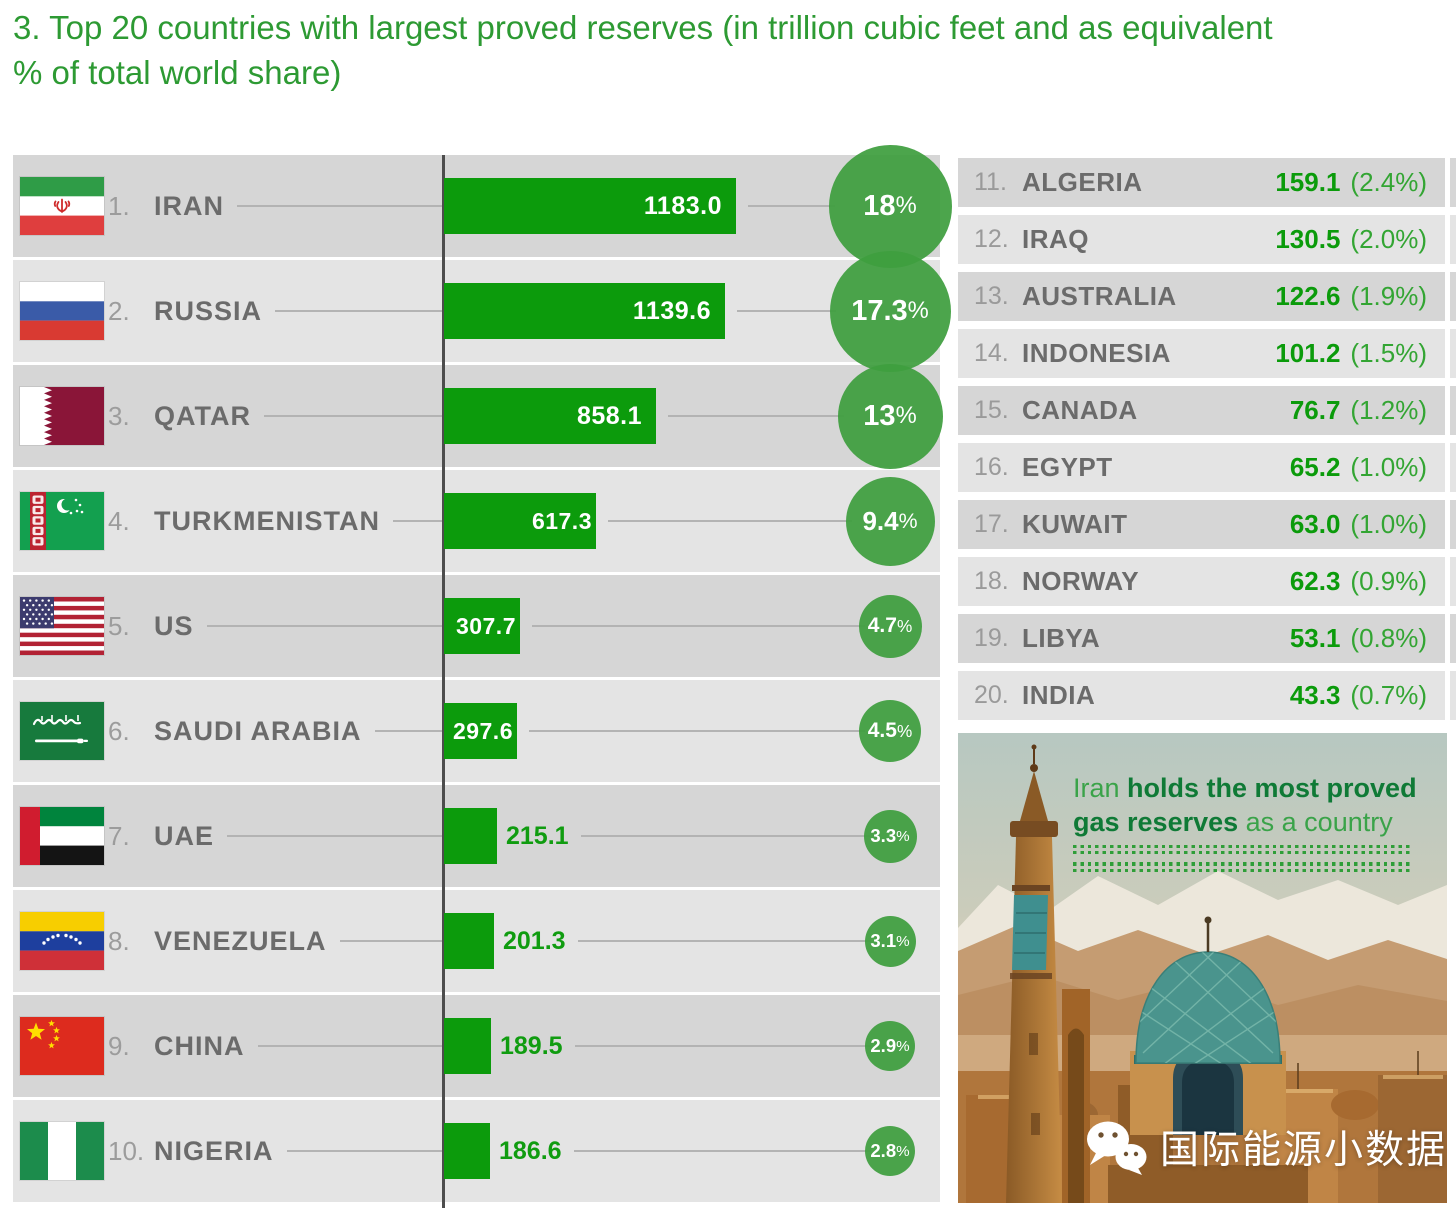 This screenshot has width=1456, height=1218. What do you see at coordinates (276, 311) in the screenshot?
I see `country-label-zone: 2. RUSSIA` at bounding box center [276, 311].